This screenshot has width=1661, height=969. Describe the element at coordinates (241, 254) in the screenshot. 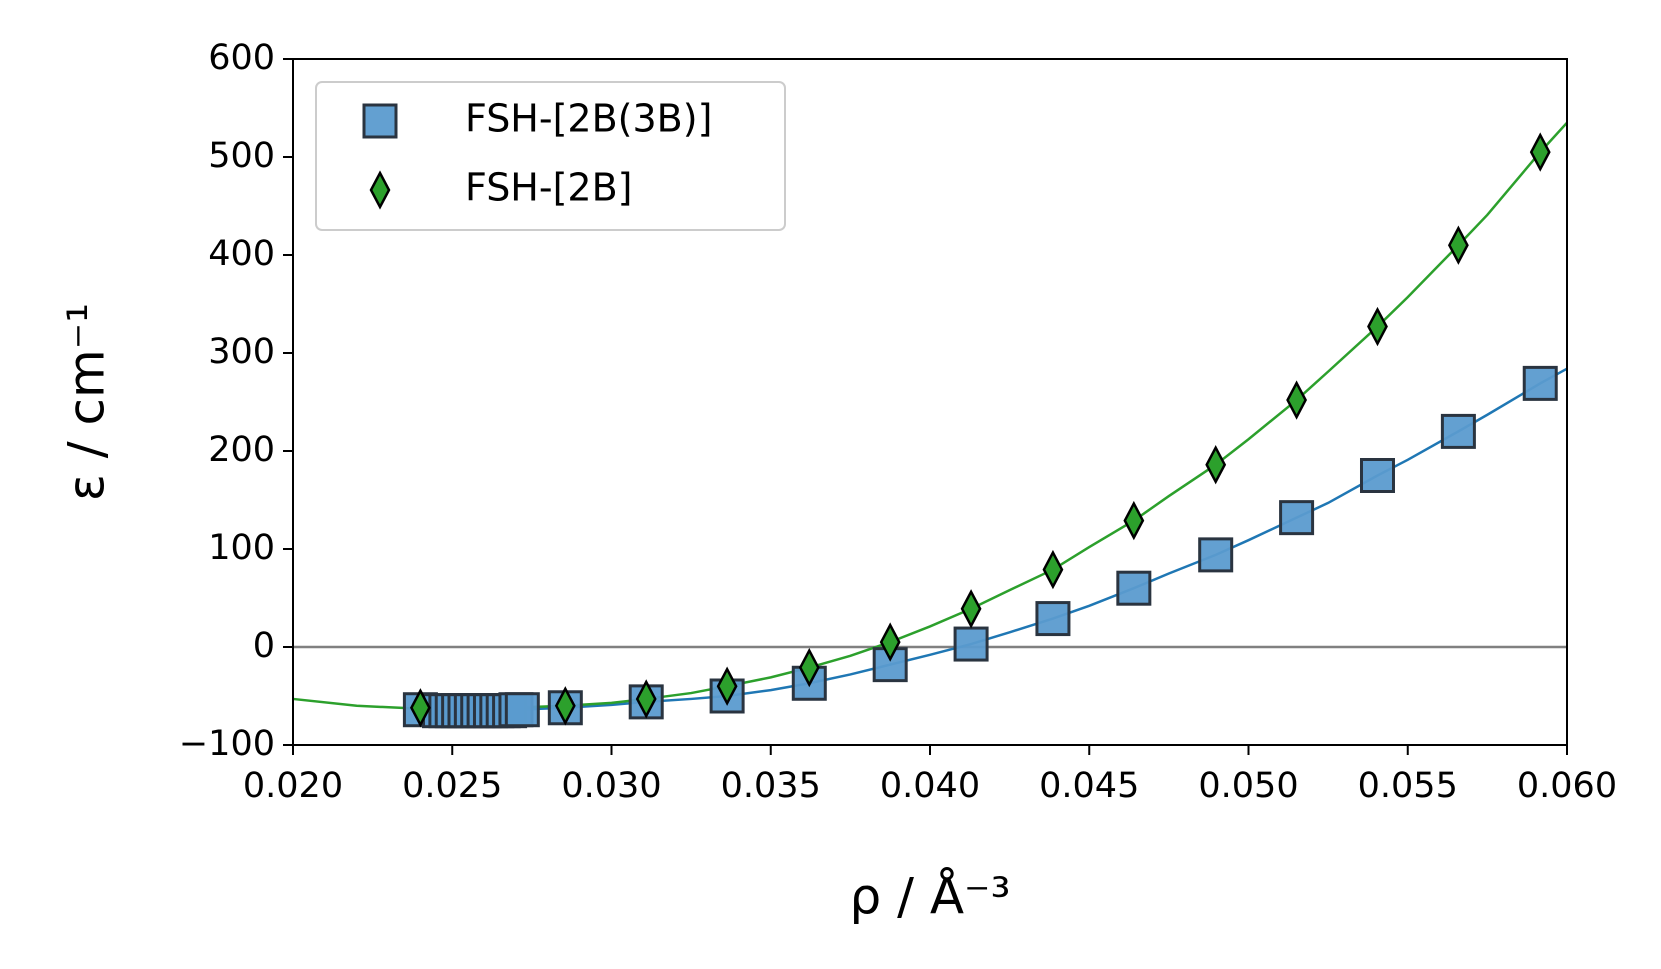

I see `y-tick-label: 400` at that location.